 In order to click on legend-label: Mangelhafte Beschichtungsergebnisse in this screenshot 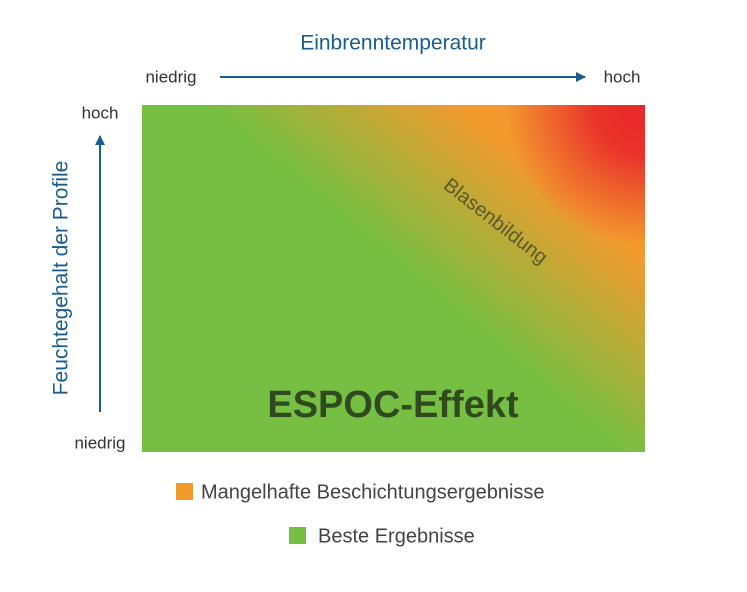, I will do `click(373, 492)`.